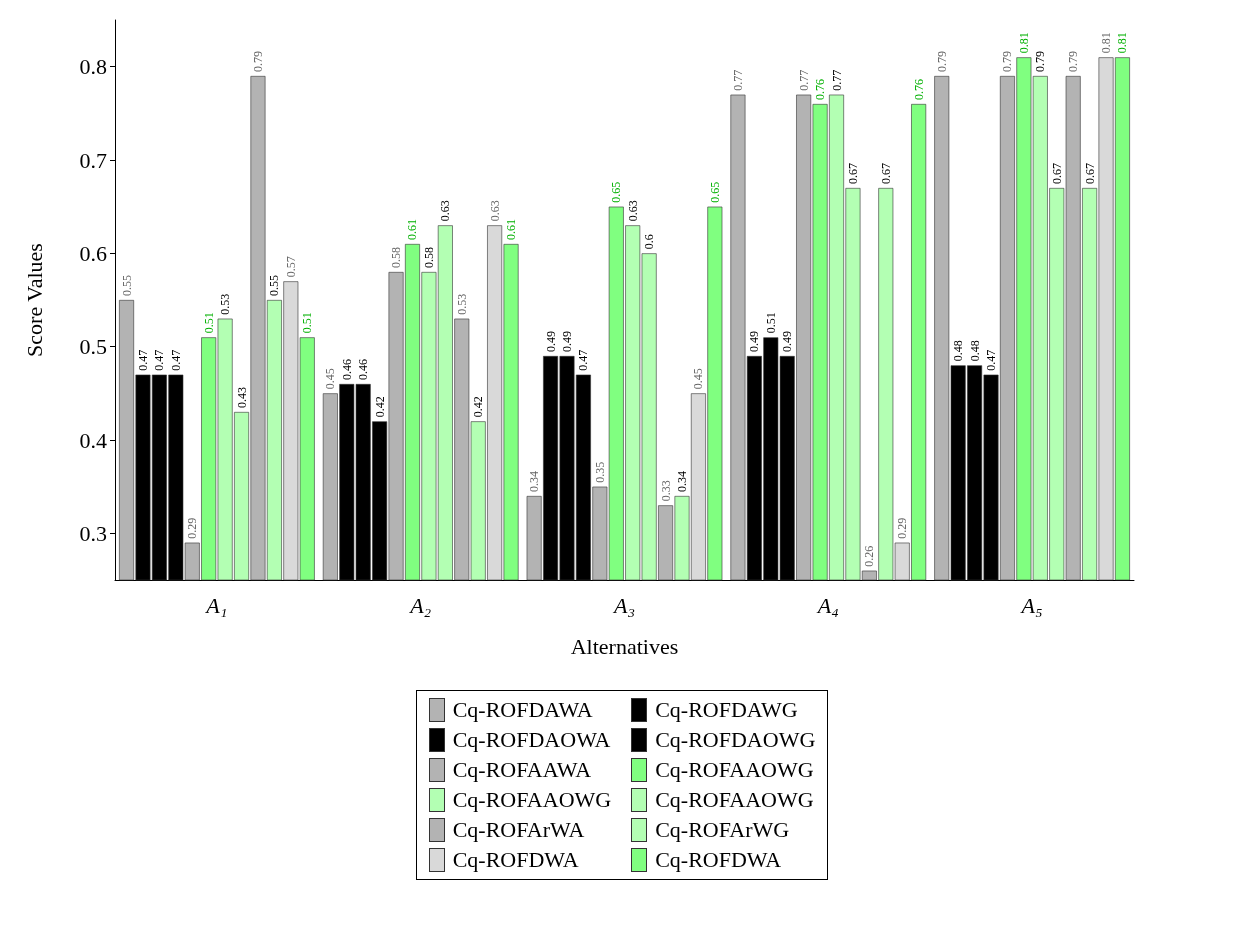  What do you see at coordinates (649, 242) in the screenshot?
I see `data-label: 0.6` at bounding box center [649, 242].